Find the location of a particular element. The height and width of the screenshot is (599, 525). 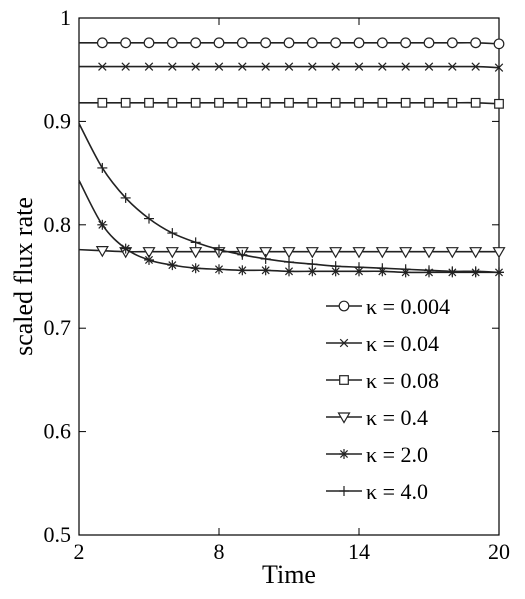

legend-label: κ = 2.0 is located at coordinates (397, 454).